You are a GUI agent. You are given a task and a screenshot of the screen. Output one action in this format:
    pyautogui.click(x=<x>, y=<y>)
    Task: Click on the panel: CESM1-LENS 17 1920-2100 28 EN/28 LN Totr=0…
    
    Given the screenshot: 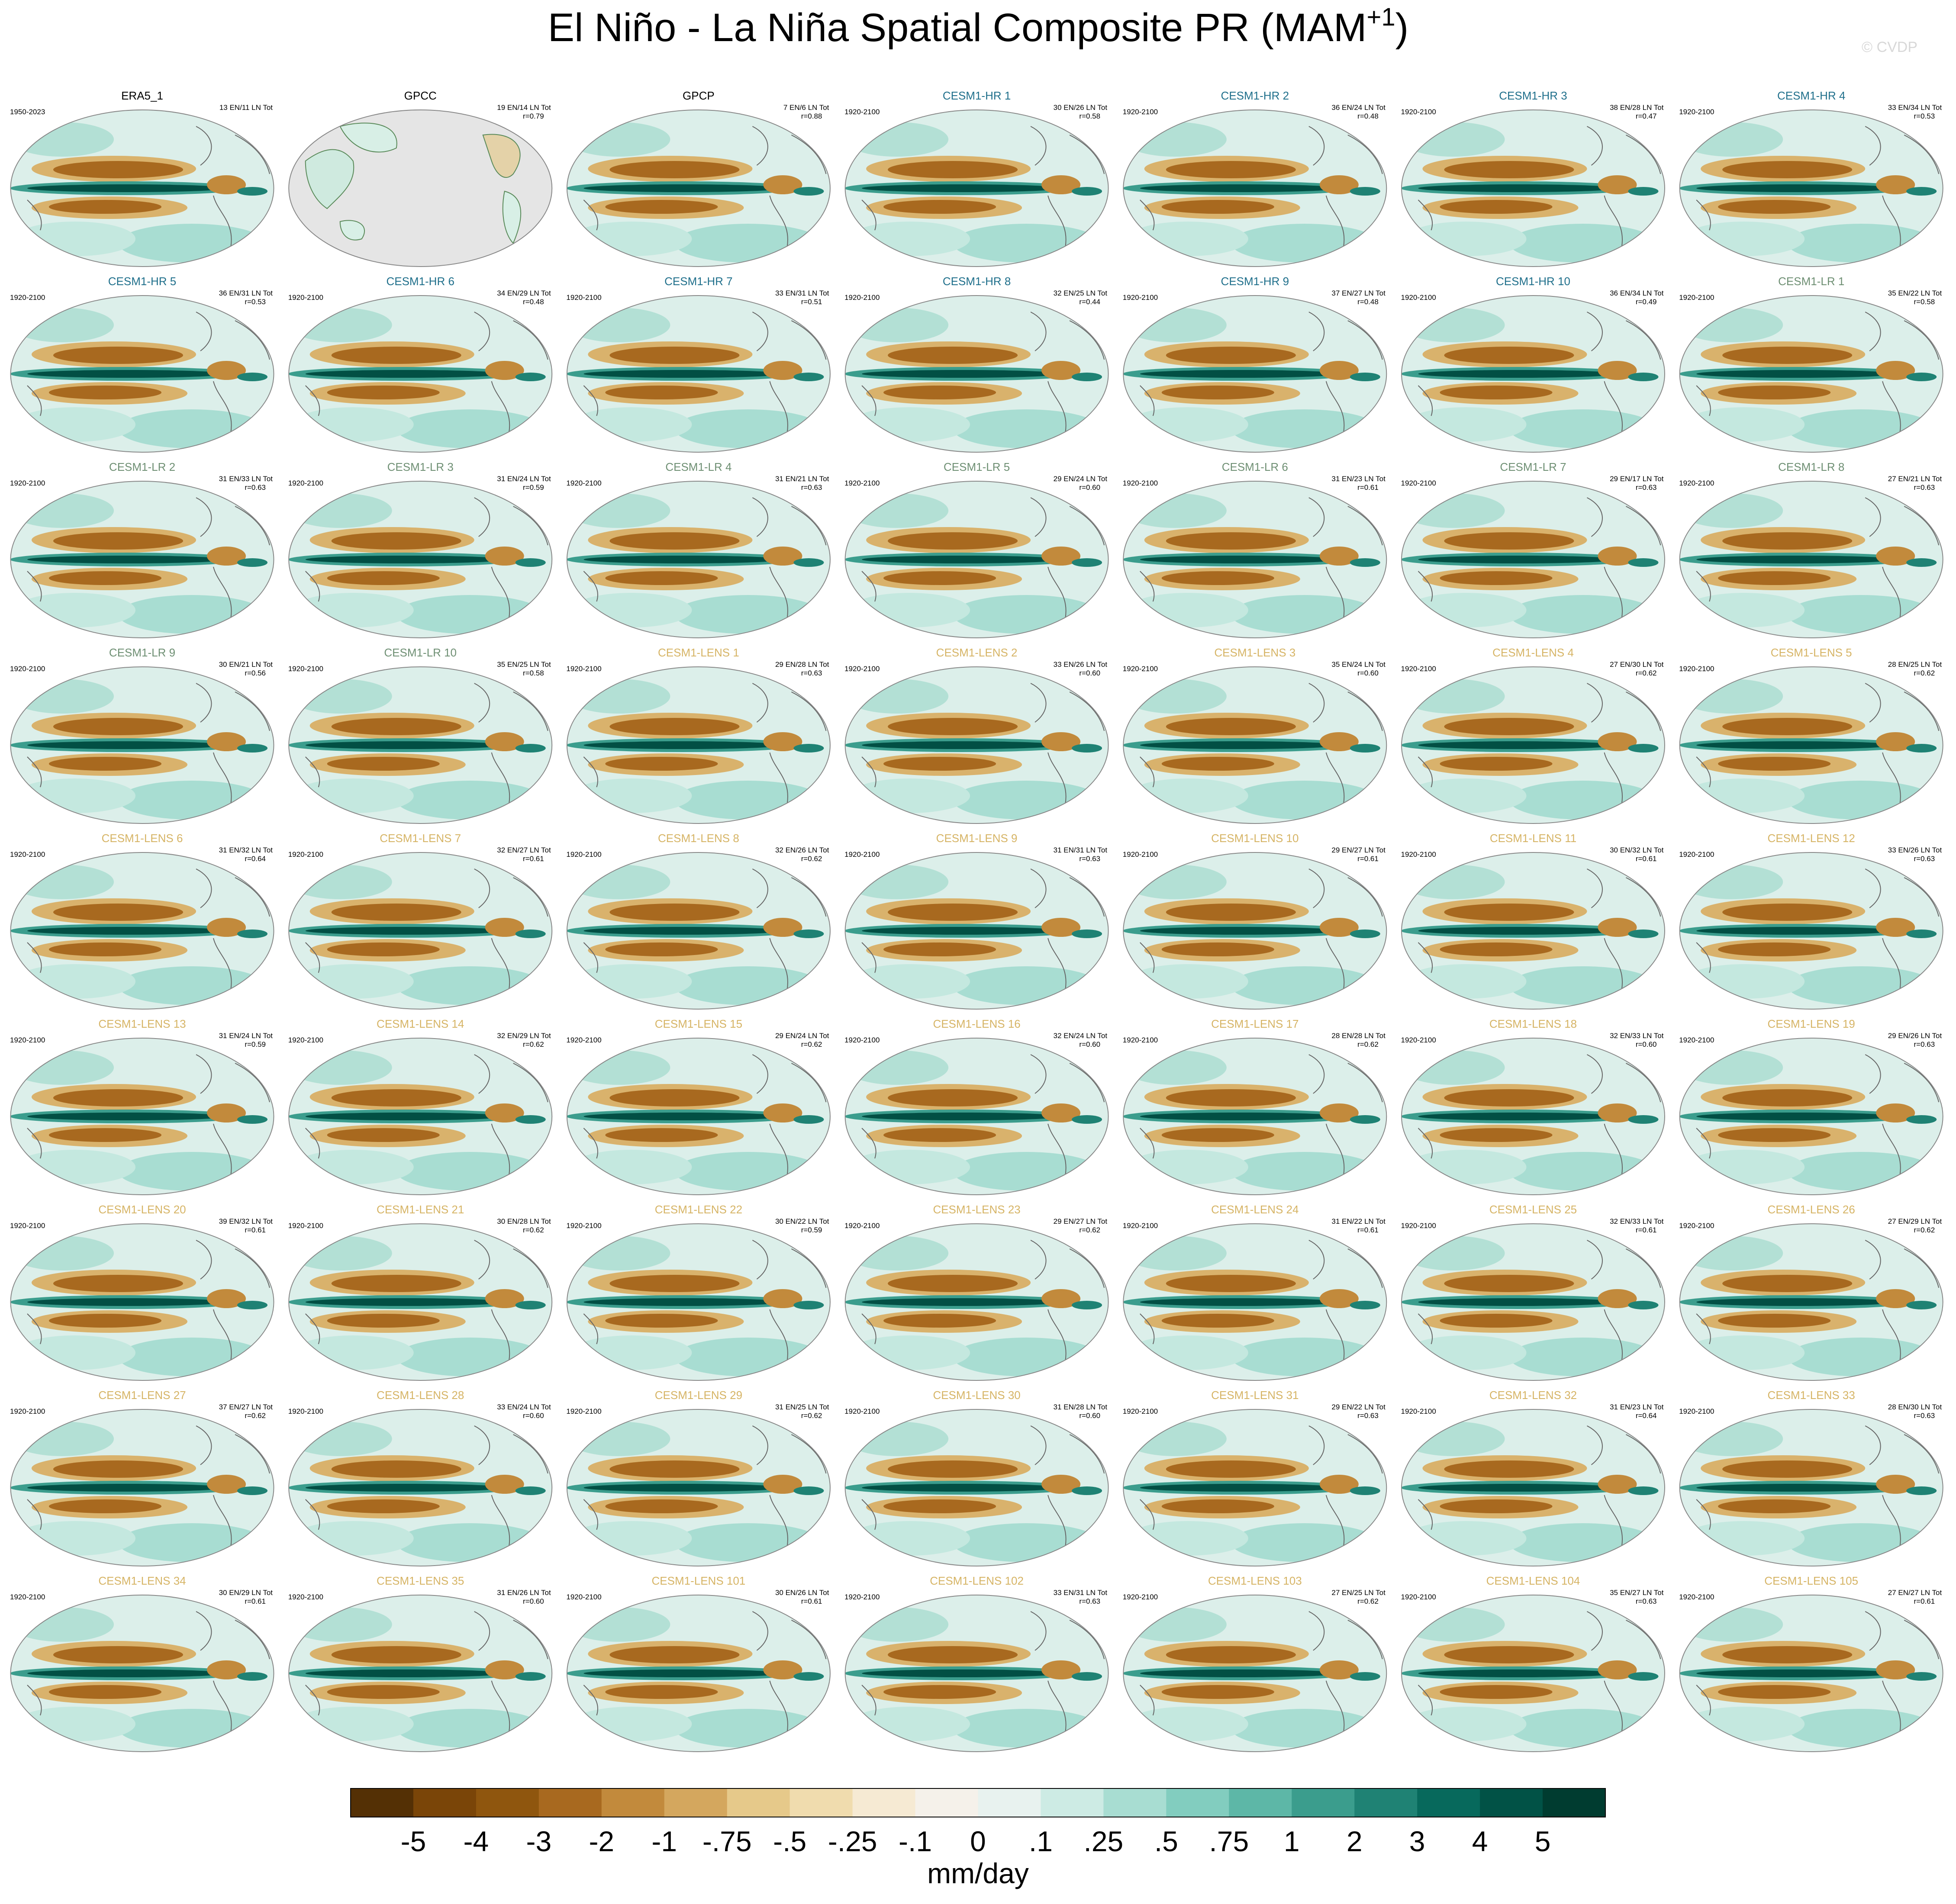 What is the action you would take?
    pyautogui.click(x=1255, y=1106)
    